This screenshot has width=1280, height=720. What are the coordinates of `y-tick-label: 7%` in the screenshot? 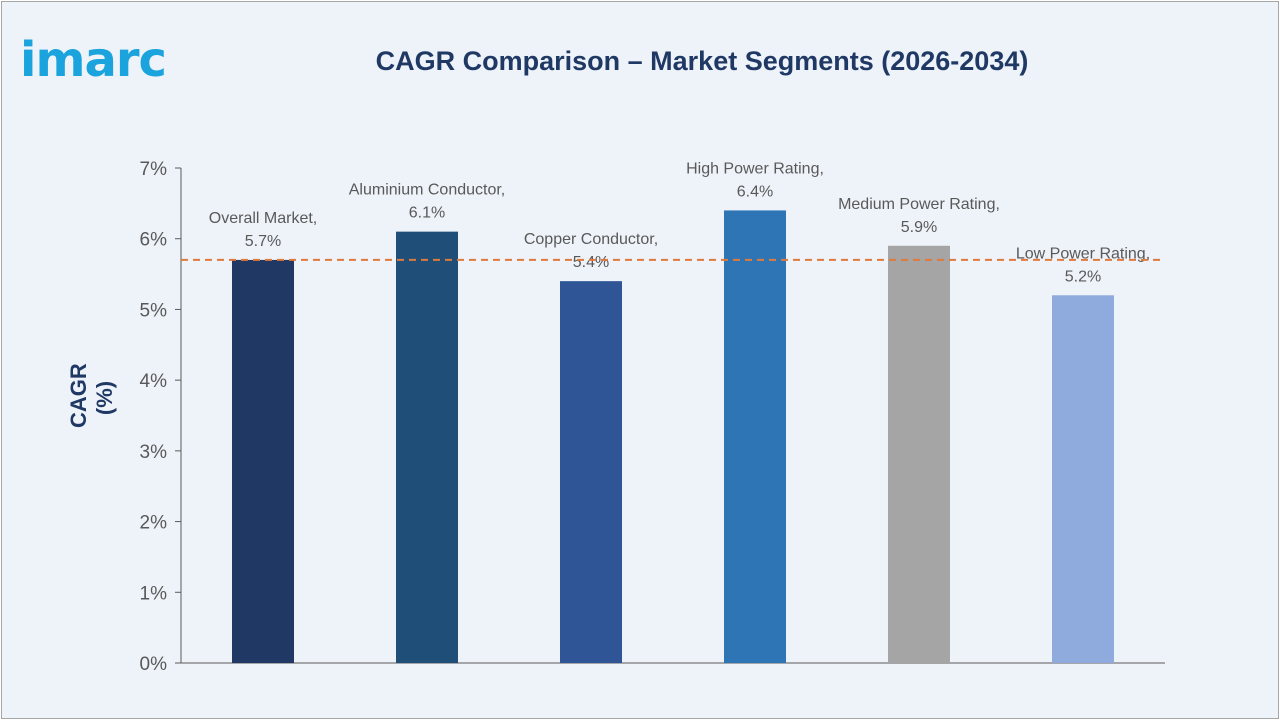 It's located at (154, 169).